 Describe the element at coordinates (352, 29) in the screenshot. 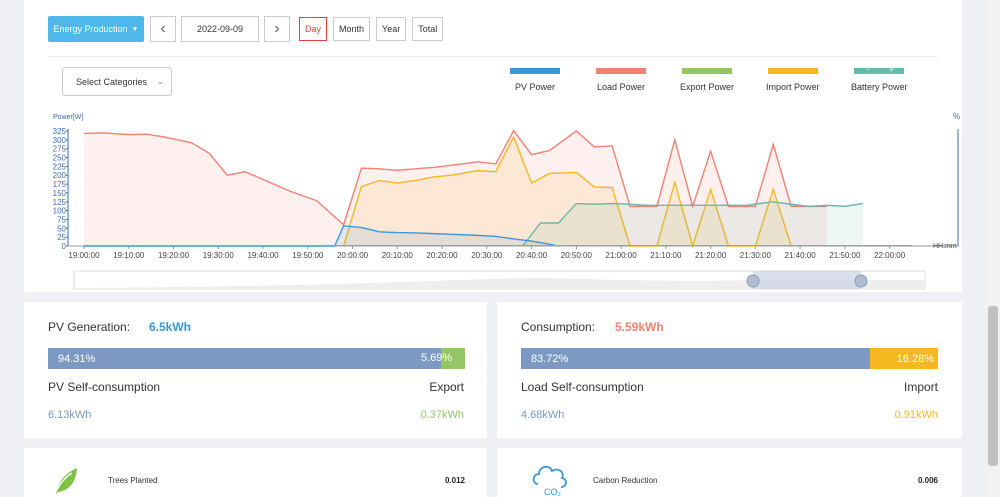

I see `period-month-button: Month` at that location.